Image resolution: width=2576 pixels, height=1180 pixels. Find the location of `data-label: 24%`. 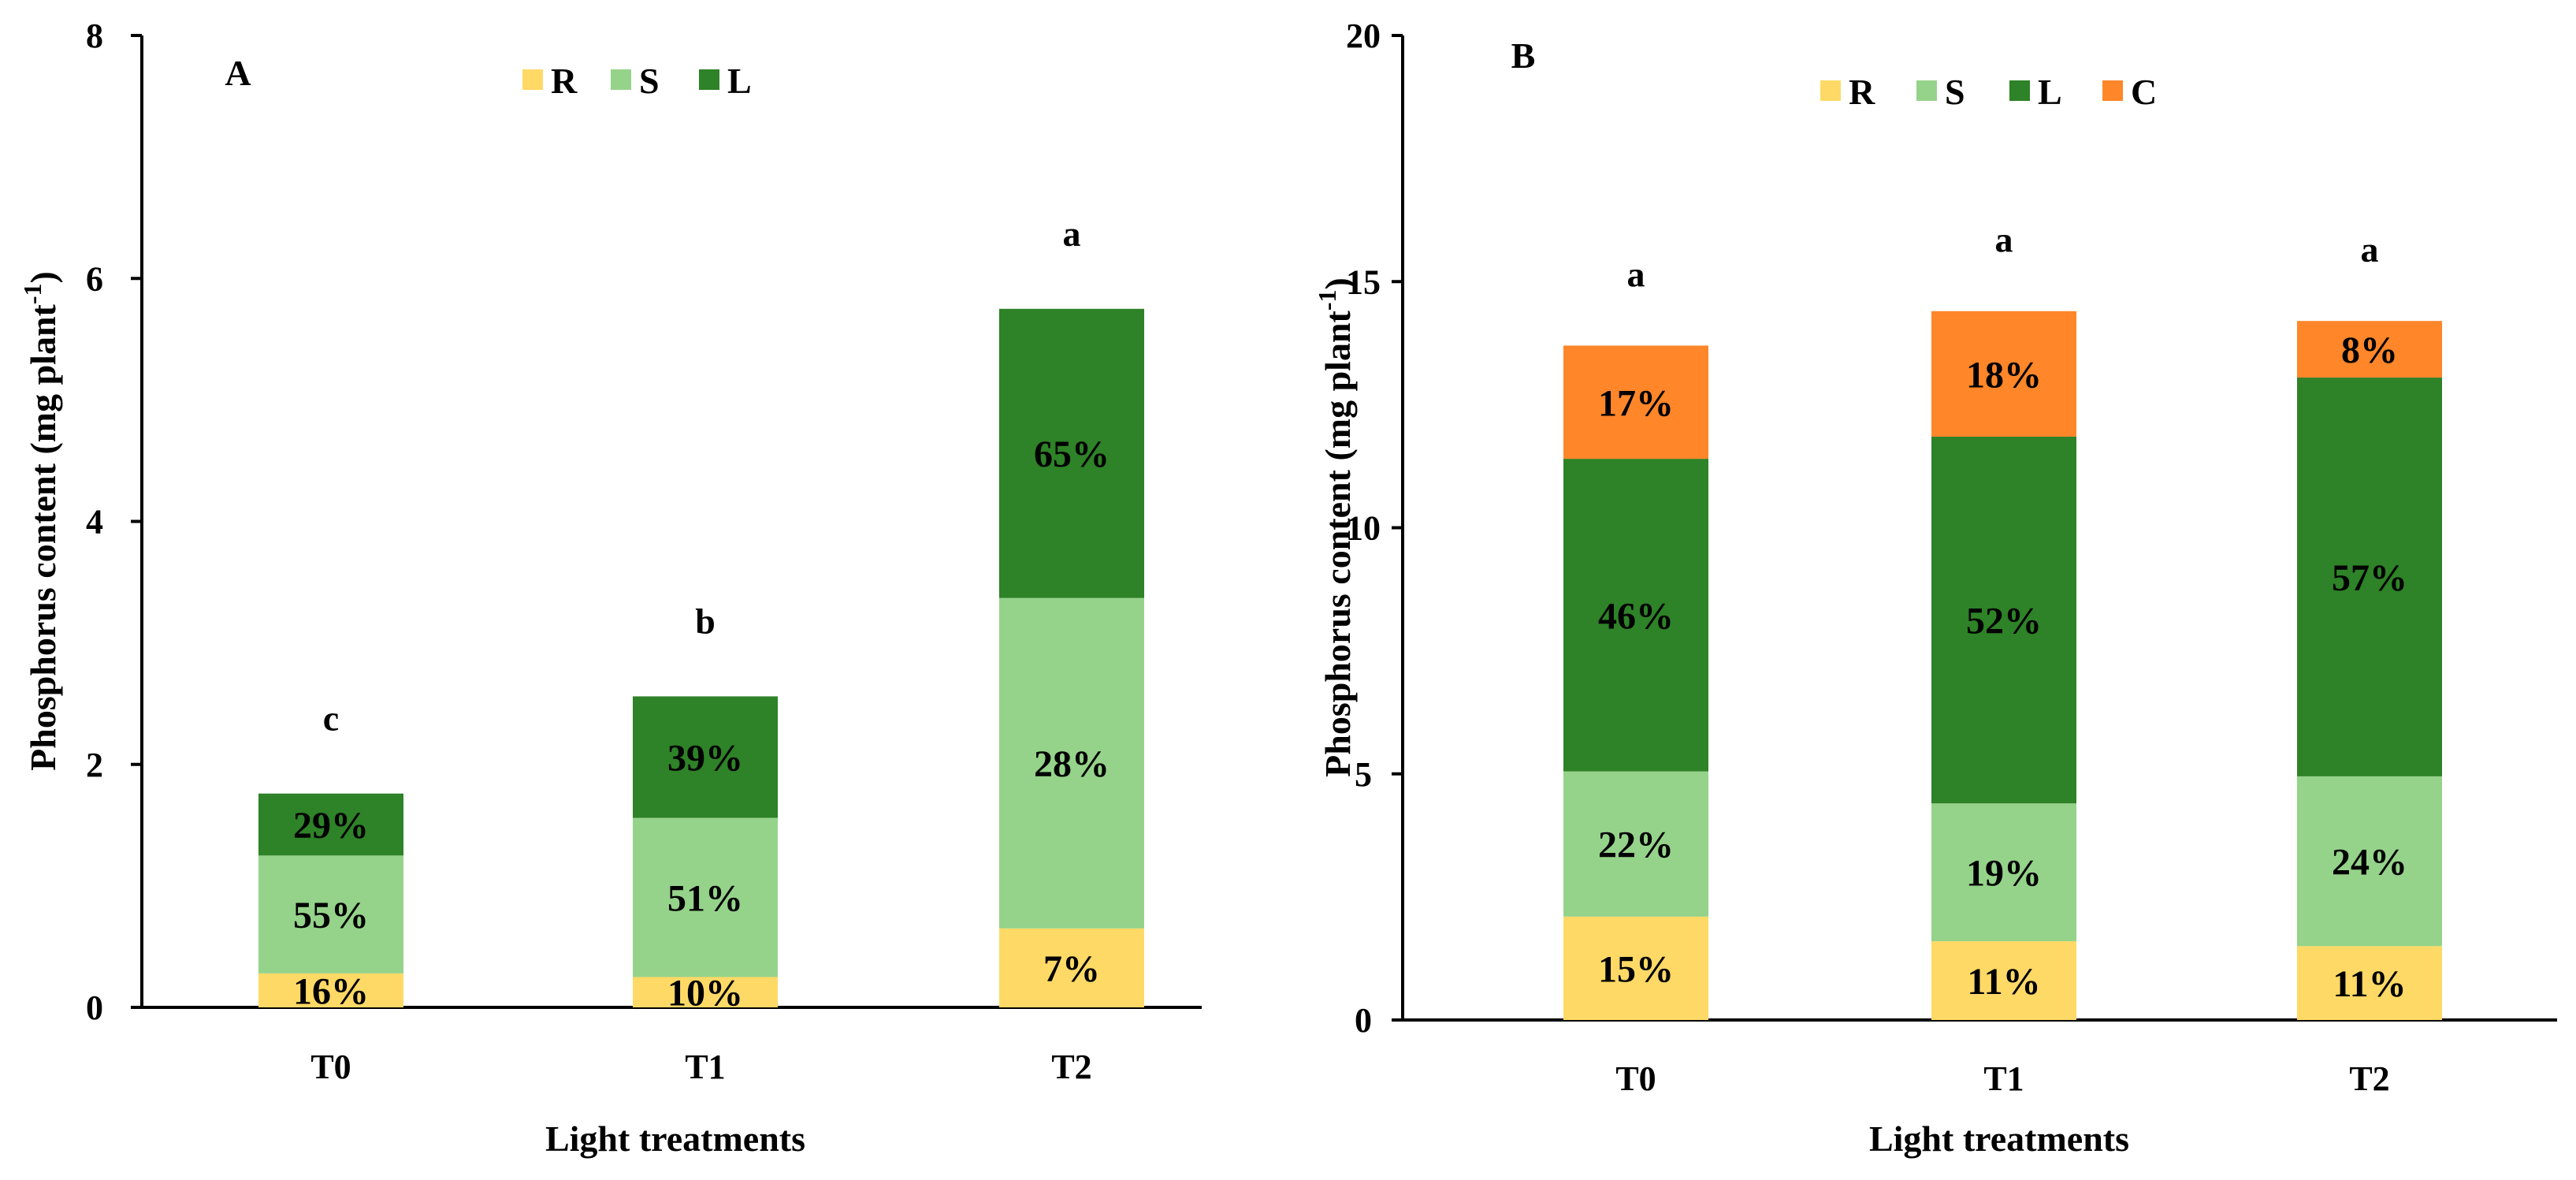

data-label: 24% is located at coordinates (2369, 863).